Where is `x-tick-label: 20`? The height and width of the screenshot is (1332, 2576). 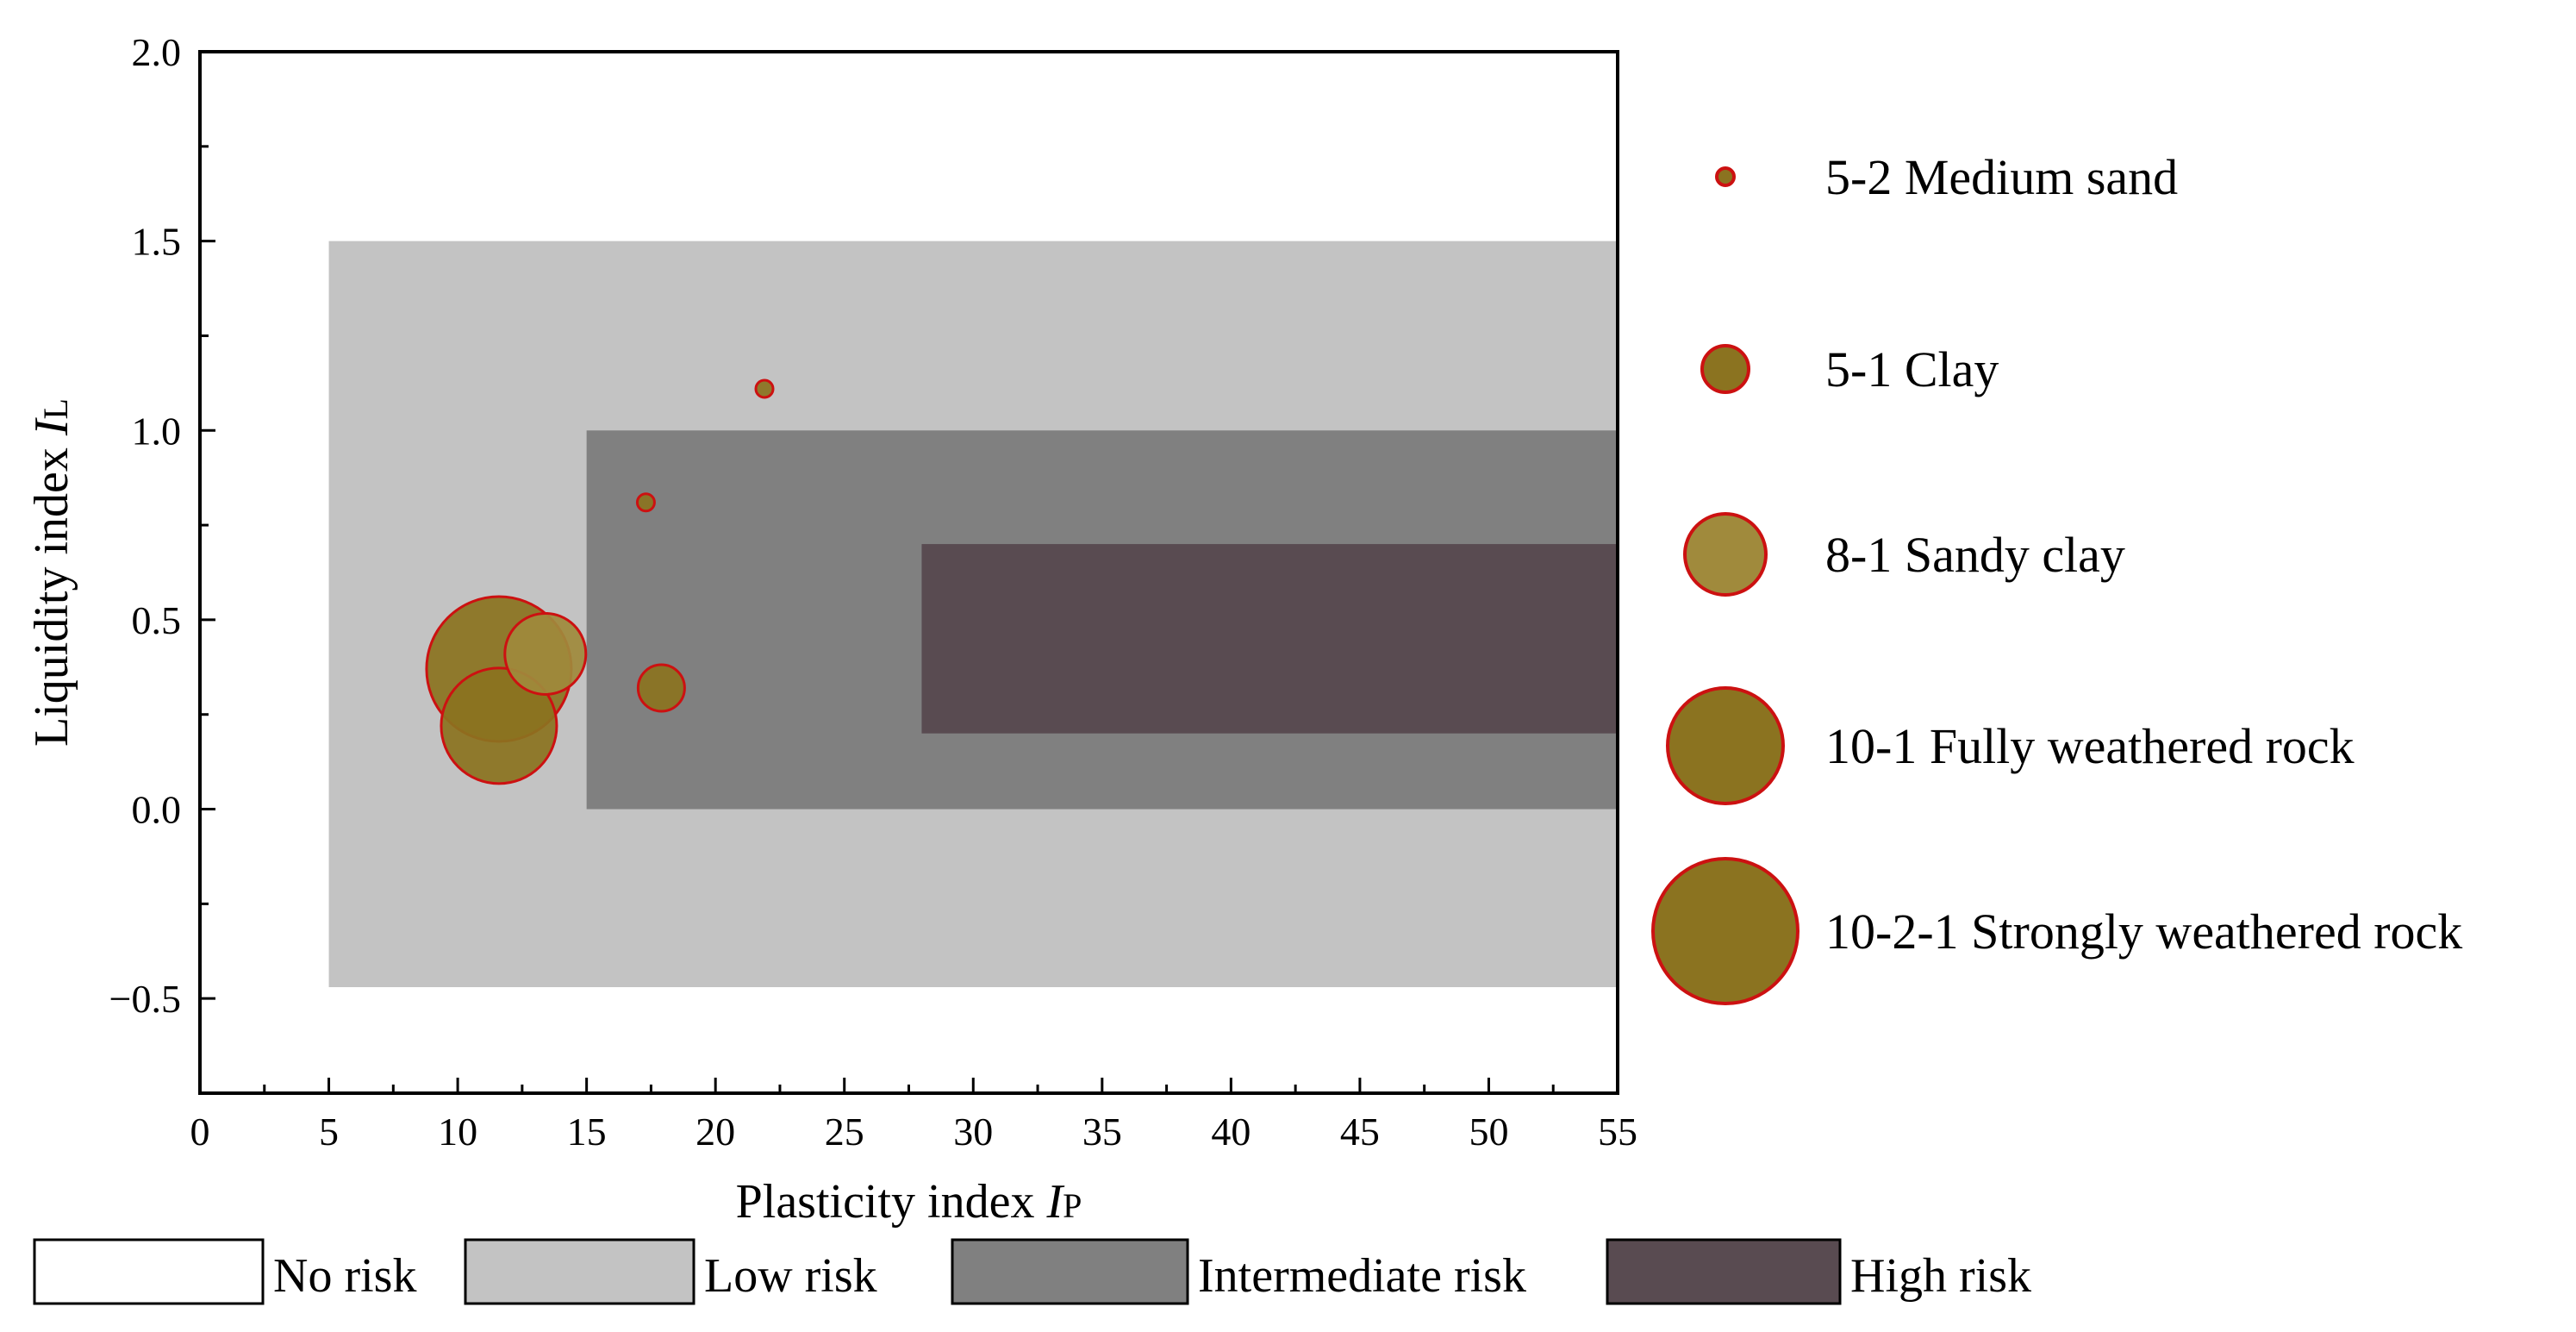 x-tick-label: 20 is located at coordinates (715, 1132).